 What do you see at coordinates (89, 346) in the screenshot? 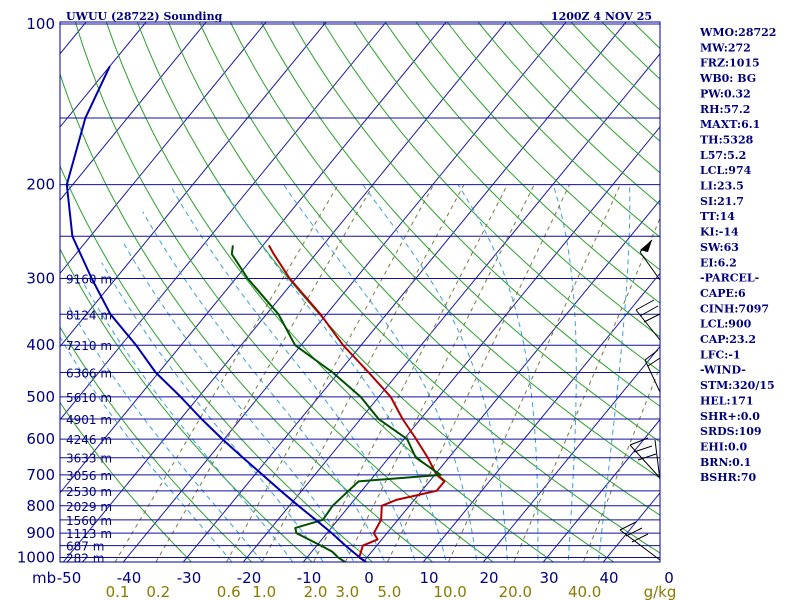
I see `height-label: 7210 m` at bounding box center [89, 346].